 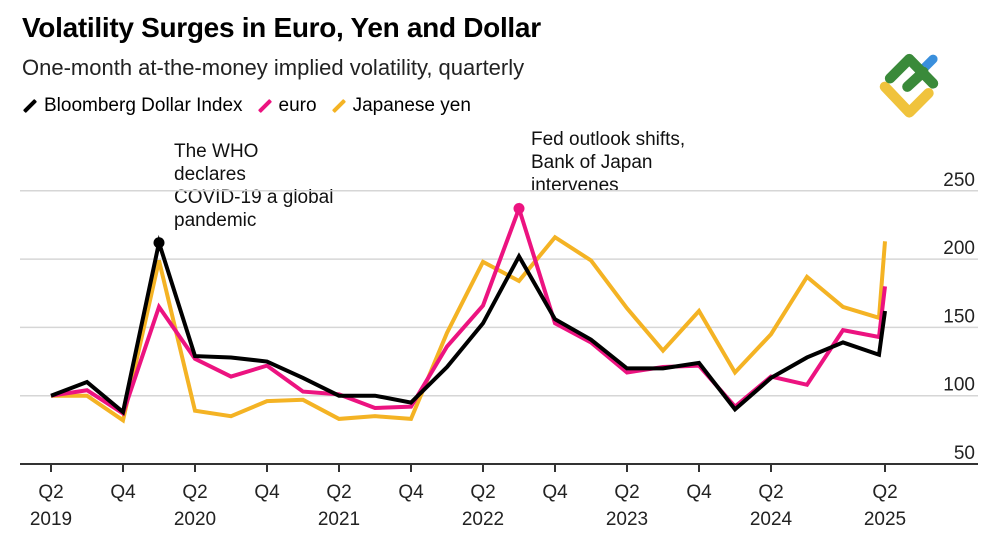 I want to click on legend-label-euro: euro, so click(x=297, y=105).